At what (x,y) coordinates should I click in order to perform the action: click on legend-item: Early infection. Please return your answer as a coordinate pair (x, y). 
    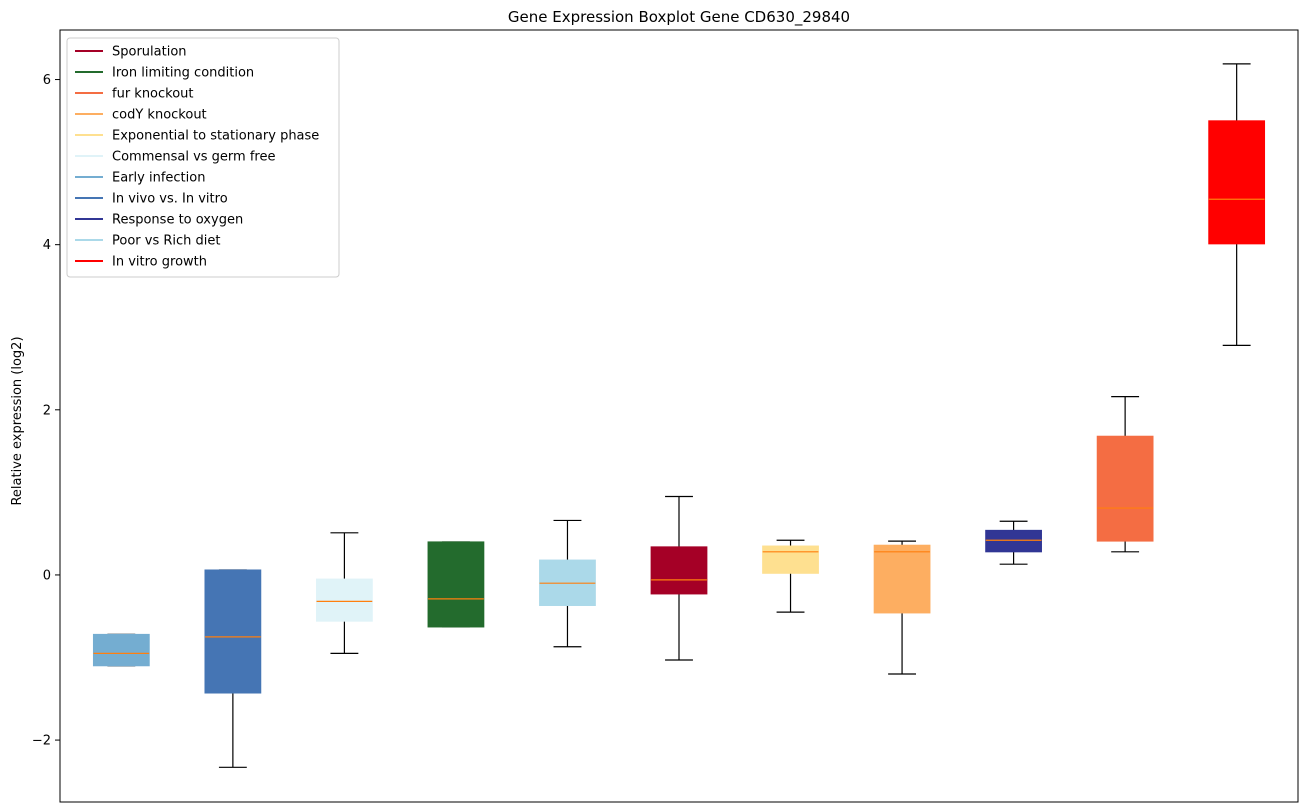
    Looking at the image, I should click on (140, 178).